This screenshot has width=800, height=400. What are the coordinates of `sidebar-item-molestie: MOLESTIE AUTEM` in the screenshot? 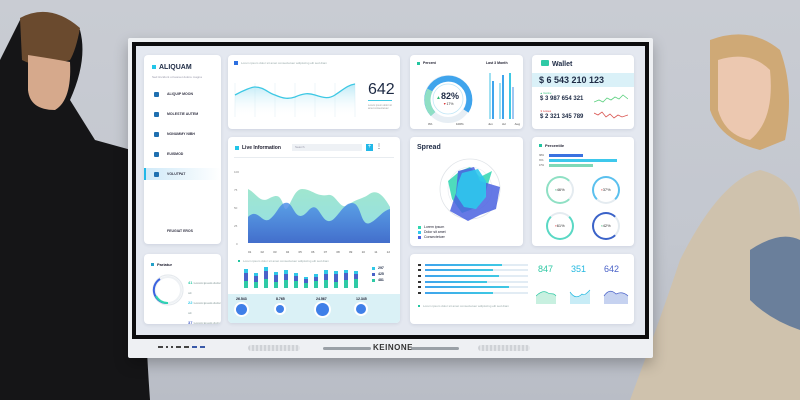 It's located at (182, 114).